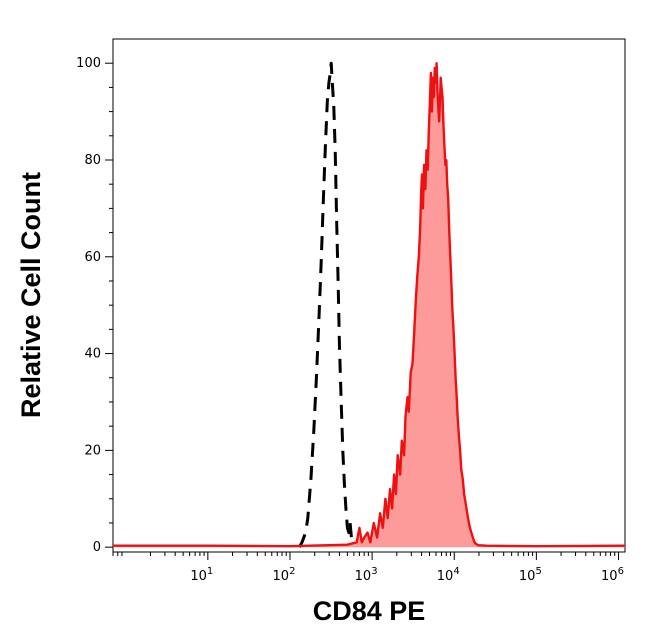  What do you see at coordinates (88, 63) in the screenshot?
I see `y-tick-label: 100` at bounding box center [88, 63].